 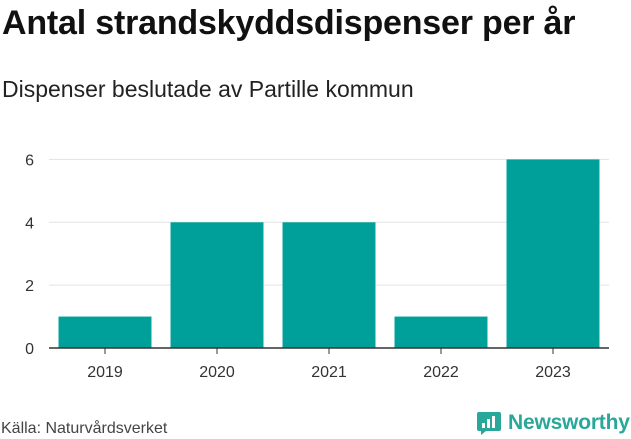 What do you see at coordinates (84, 428) in the screenshot?
I see `source-note: Källa: Naturvårdsverket` at bounding box center [84, 428].